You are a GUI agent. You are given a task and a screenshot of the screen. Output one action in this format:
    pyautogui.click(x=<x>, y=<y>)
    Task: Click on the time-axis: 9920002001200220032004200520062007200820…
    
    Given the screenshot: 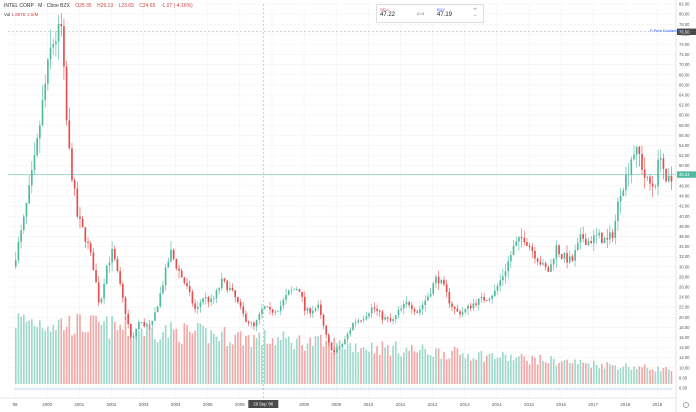 What is the action you would take?
    pyautogui.click(x=338, y=404)
    